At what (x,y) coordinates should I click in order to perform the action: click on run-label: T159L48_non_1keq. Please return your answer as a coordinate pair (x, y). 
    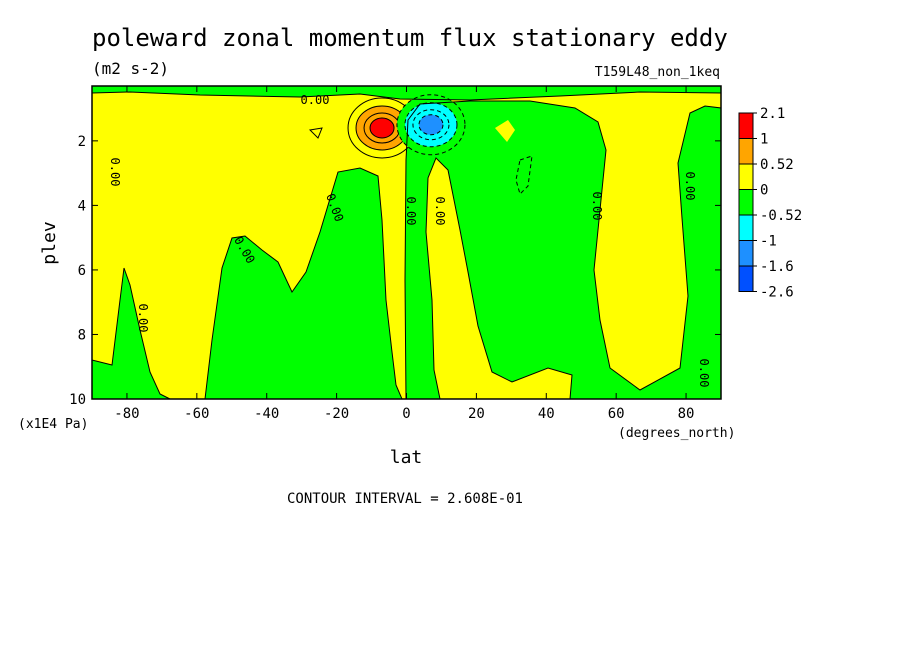
    Looking at the image, I should click on (657, 72).